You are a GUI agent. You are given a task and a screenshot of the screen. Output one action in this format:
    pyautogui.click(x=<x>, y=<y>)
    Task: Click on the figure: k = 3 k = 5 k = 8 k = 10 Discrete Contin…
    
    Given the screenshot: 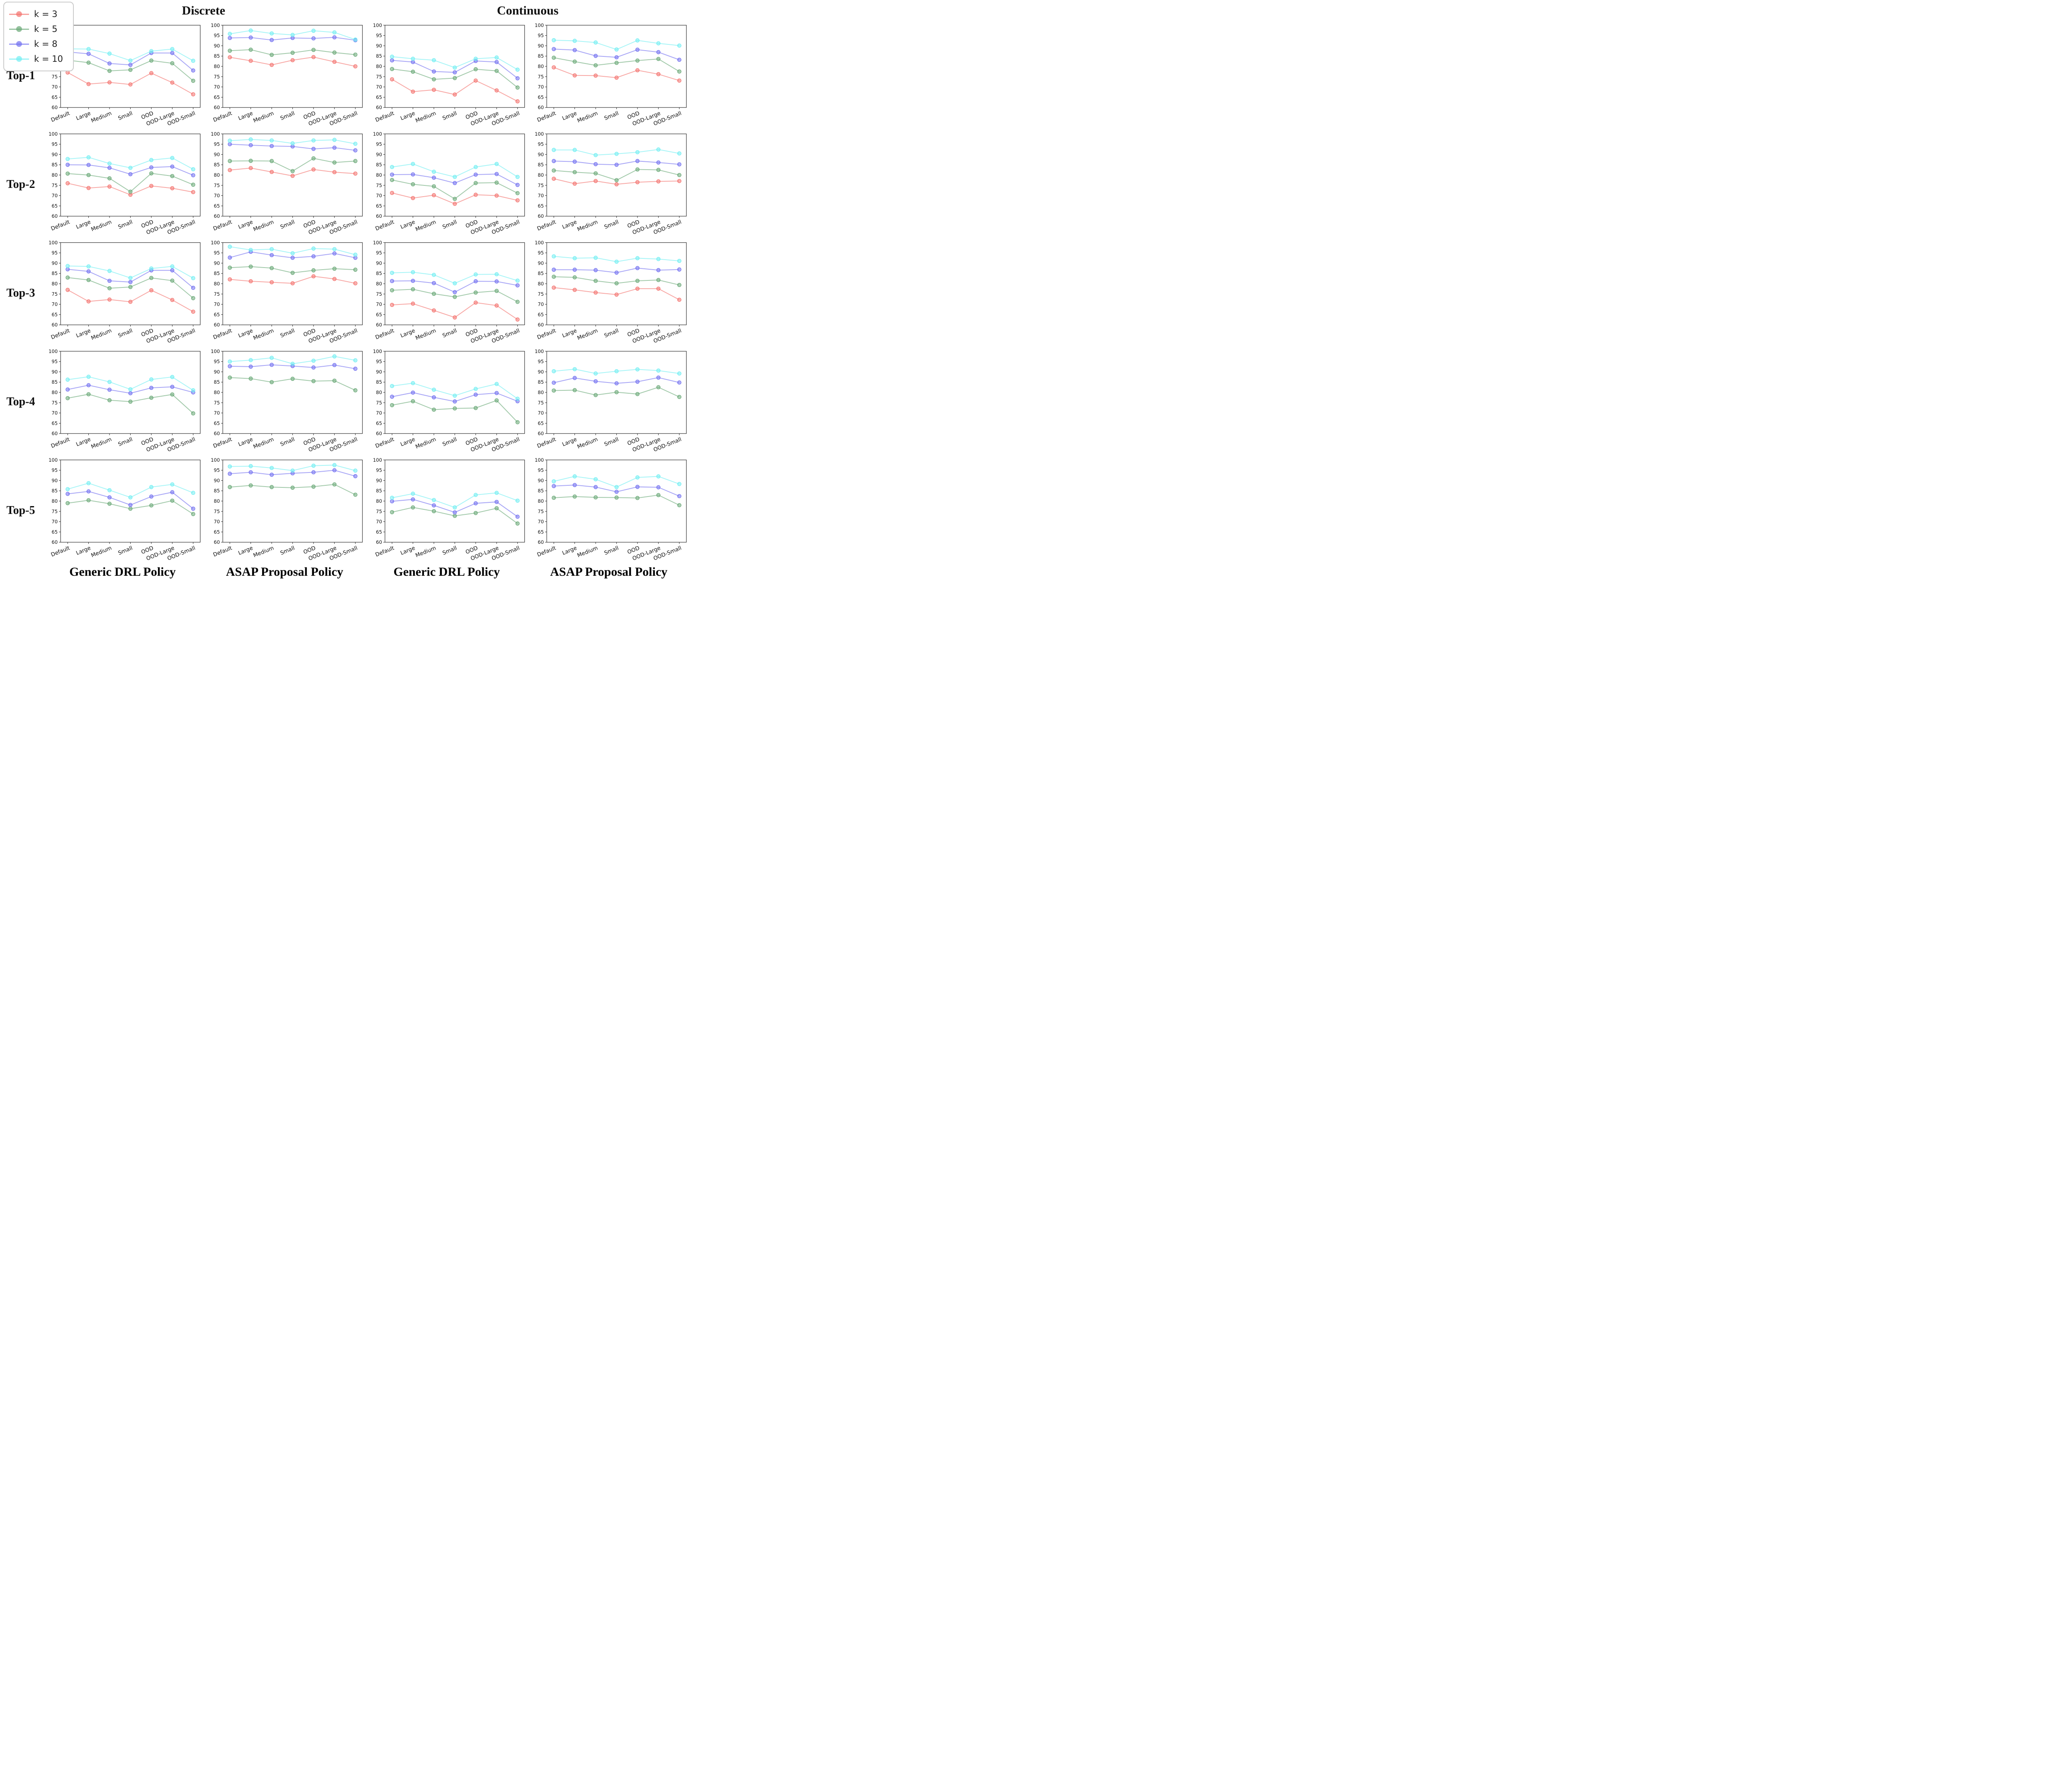 What is the action you would take?
    pyautogui.click(x=345, y=298)
    